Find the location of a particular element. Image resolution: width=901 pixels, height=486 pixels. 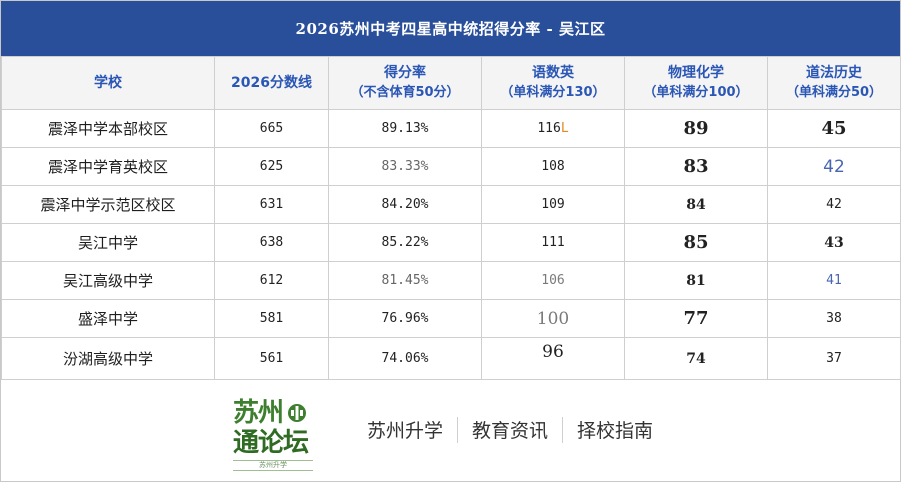

table-row: 震泽中学本部校区 665 89.13% 116L 89 45 is located at coordinates (451, 128).